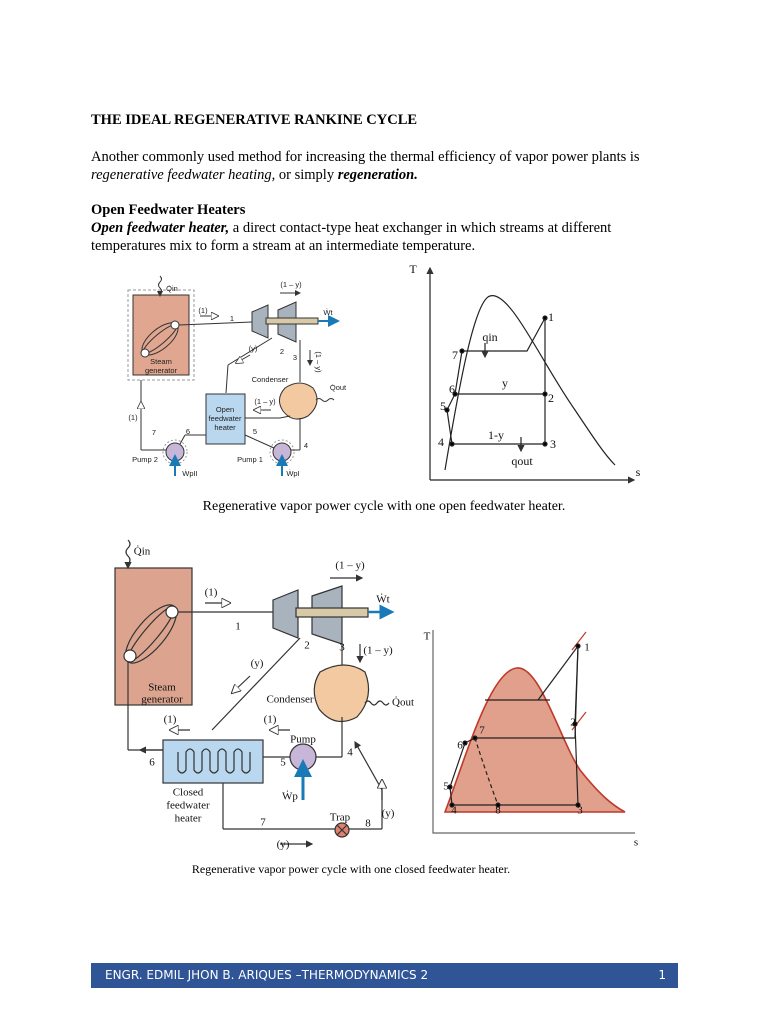 The image size is (768, 1024). I want to click on closed-fwh-ts-diagram, so click(533, 732).